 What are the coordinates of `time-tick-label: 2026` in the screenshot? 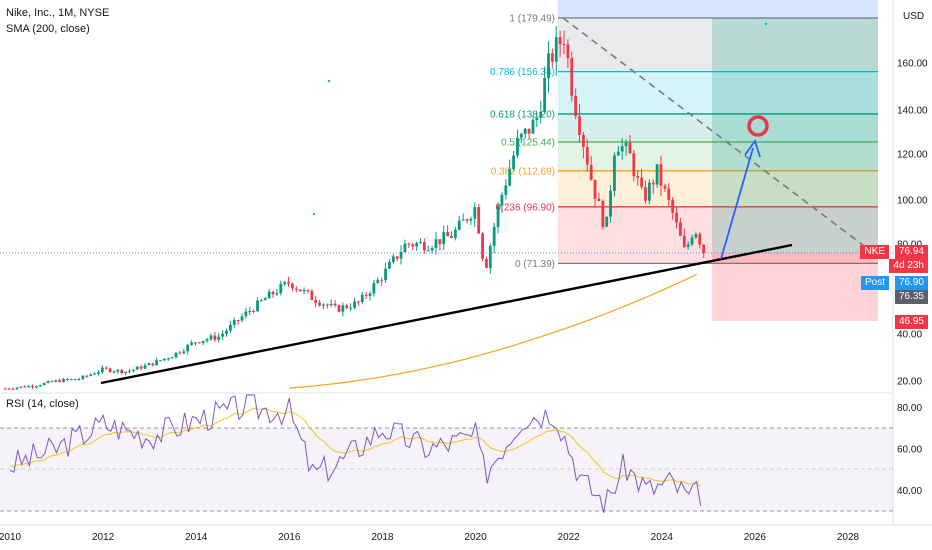 It's located at (755, 537).